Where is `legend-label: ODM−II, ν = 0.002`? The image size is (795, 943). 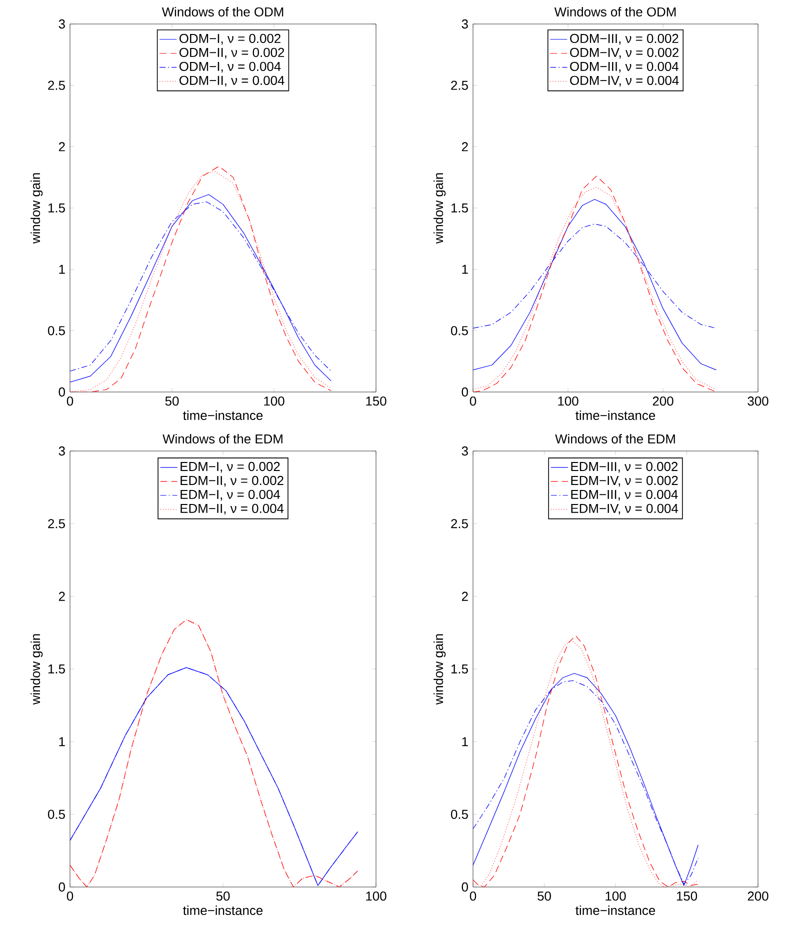 legend-label: ODM−II, ν = 0.002 is located at coordinates (232, 53).